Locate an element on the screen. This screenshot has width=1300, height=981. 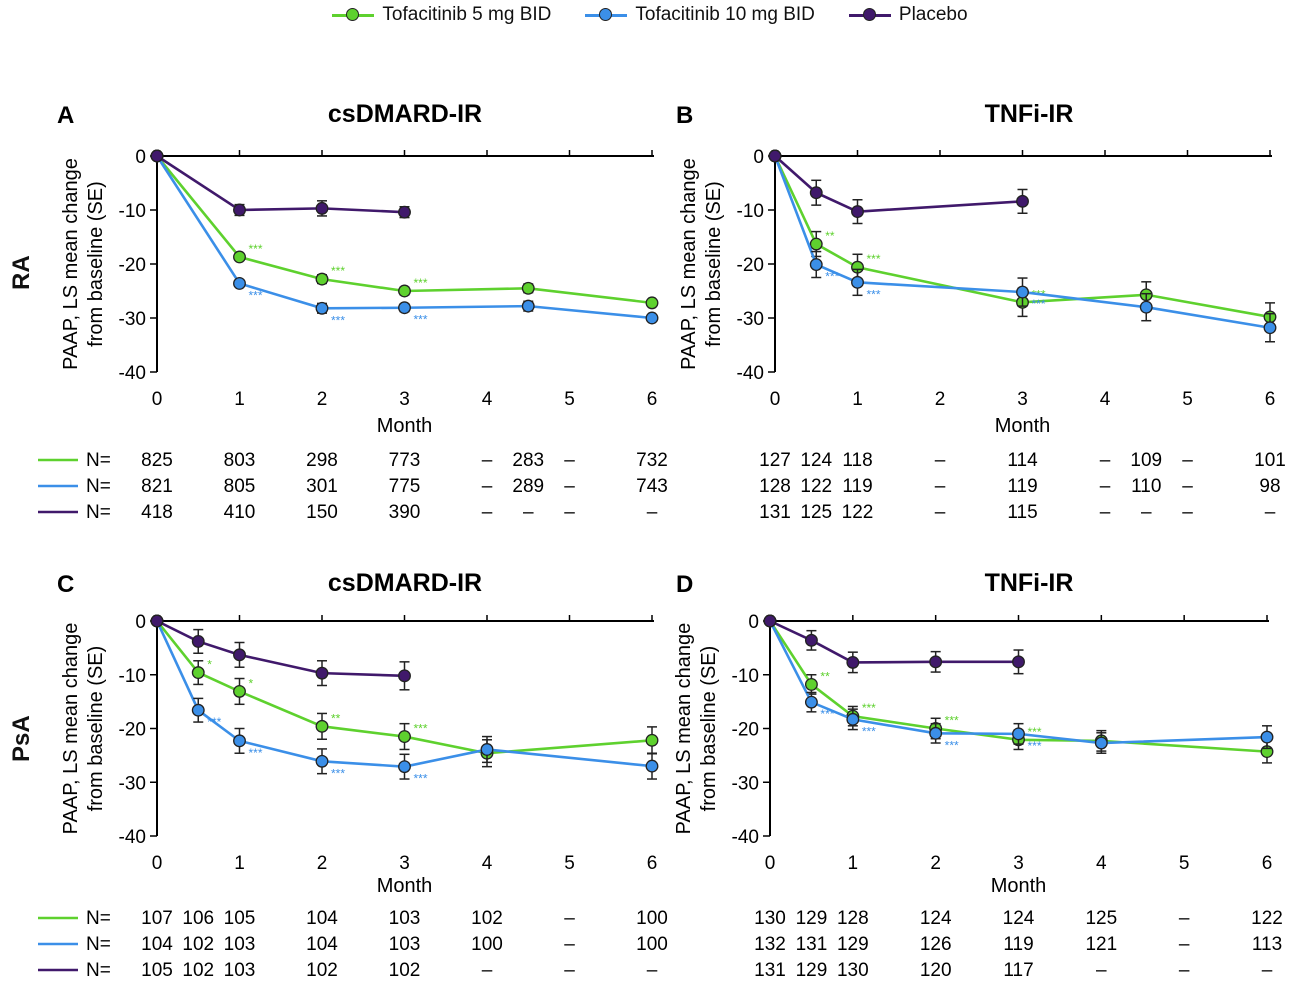
n-value: 103 is located at coordinates (240, 970).